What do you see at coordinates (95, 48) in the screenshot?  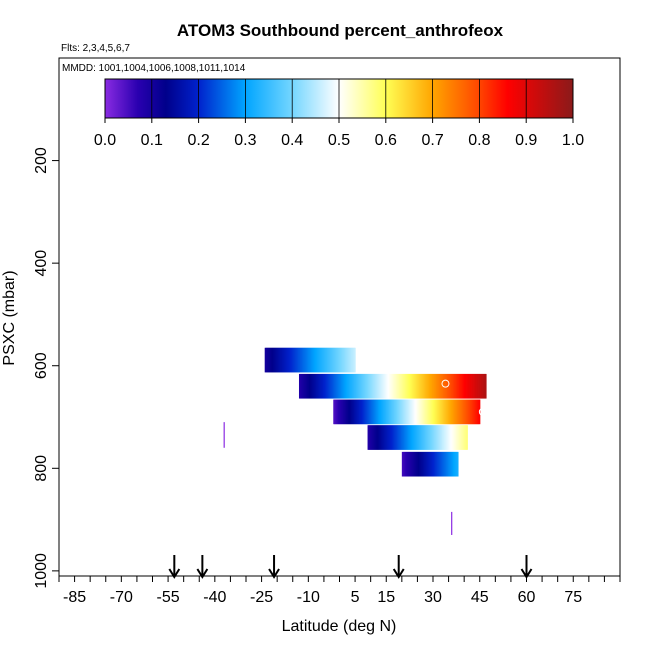 I see `flights-label: Flts: 2,3,4,5,6,7` at bounding box center [95, 48].